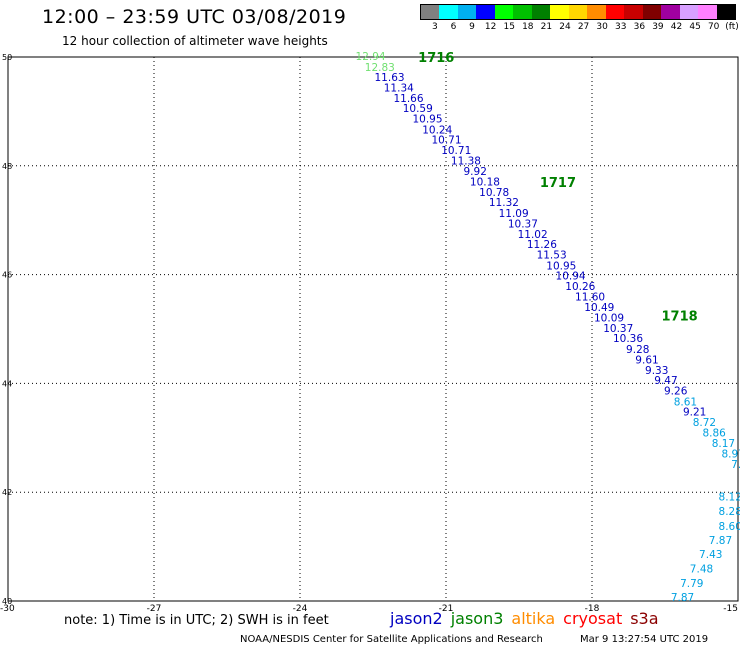 This screenshot has height=650, width=740. What do you see at coordinates (514, 214) in the screenshot?
I see `wave-height-label: 11.09` at bounding box center [514, 214].